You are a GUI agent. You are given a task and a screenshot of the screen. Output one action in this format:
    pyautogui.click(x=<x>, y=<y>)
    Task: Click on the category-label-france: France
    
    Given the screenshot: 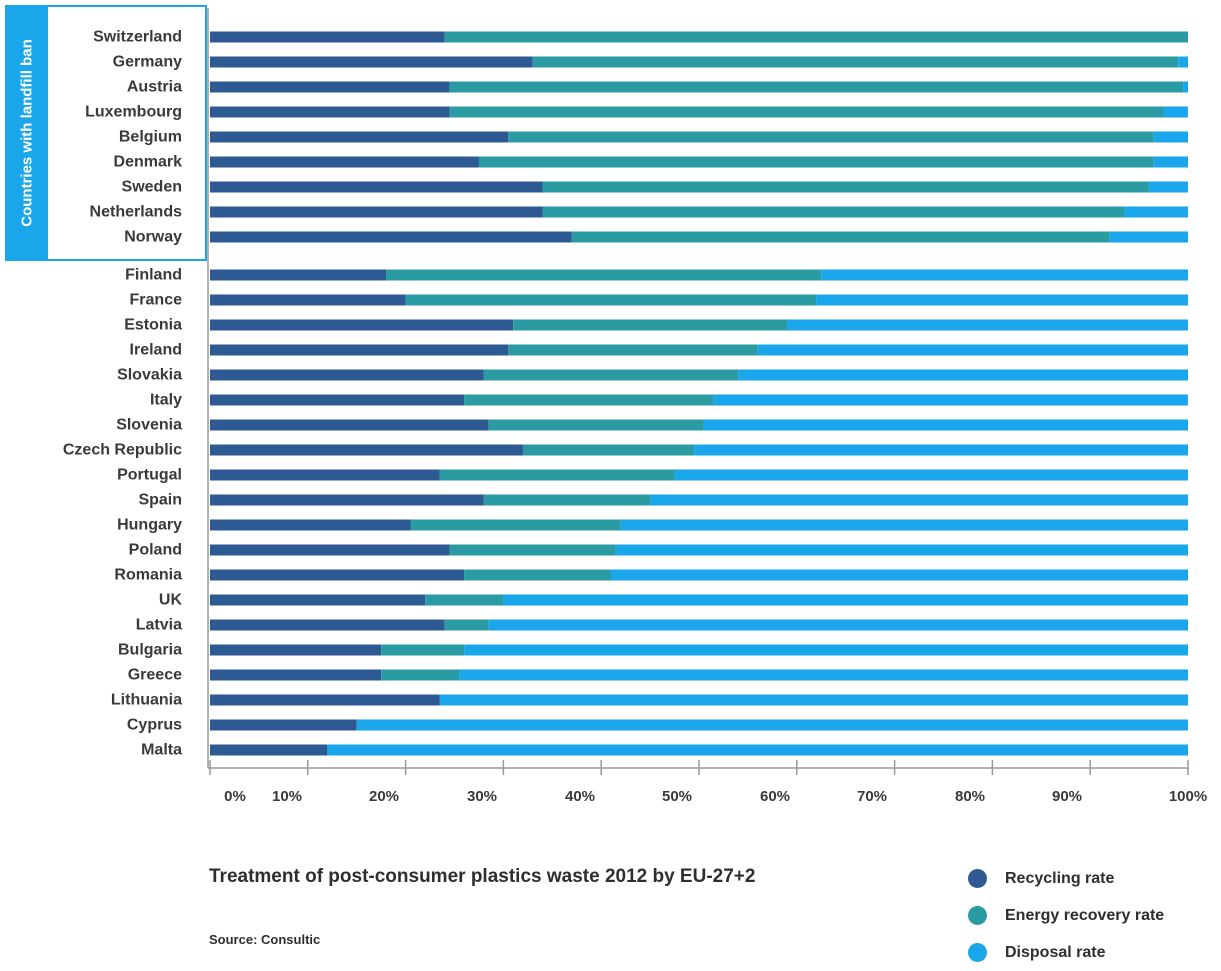 What is the action you would take?
    pyautogui.click(x=156, y=300)
    